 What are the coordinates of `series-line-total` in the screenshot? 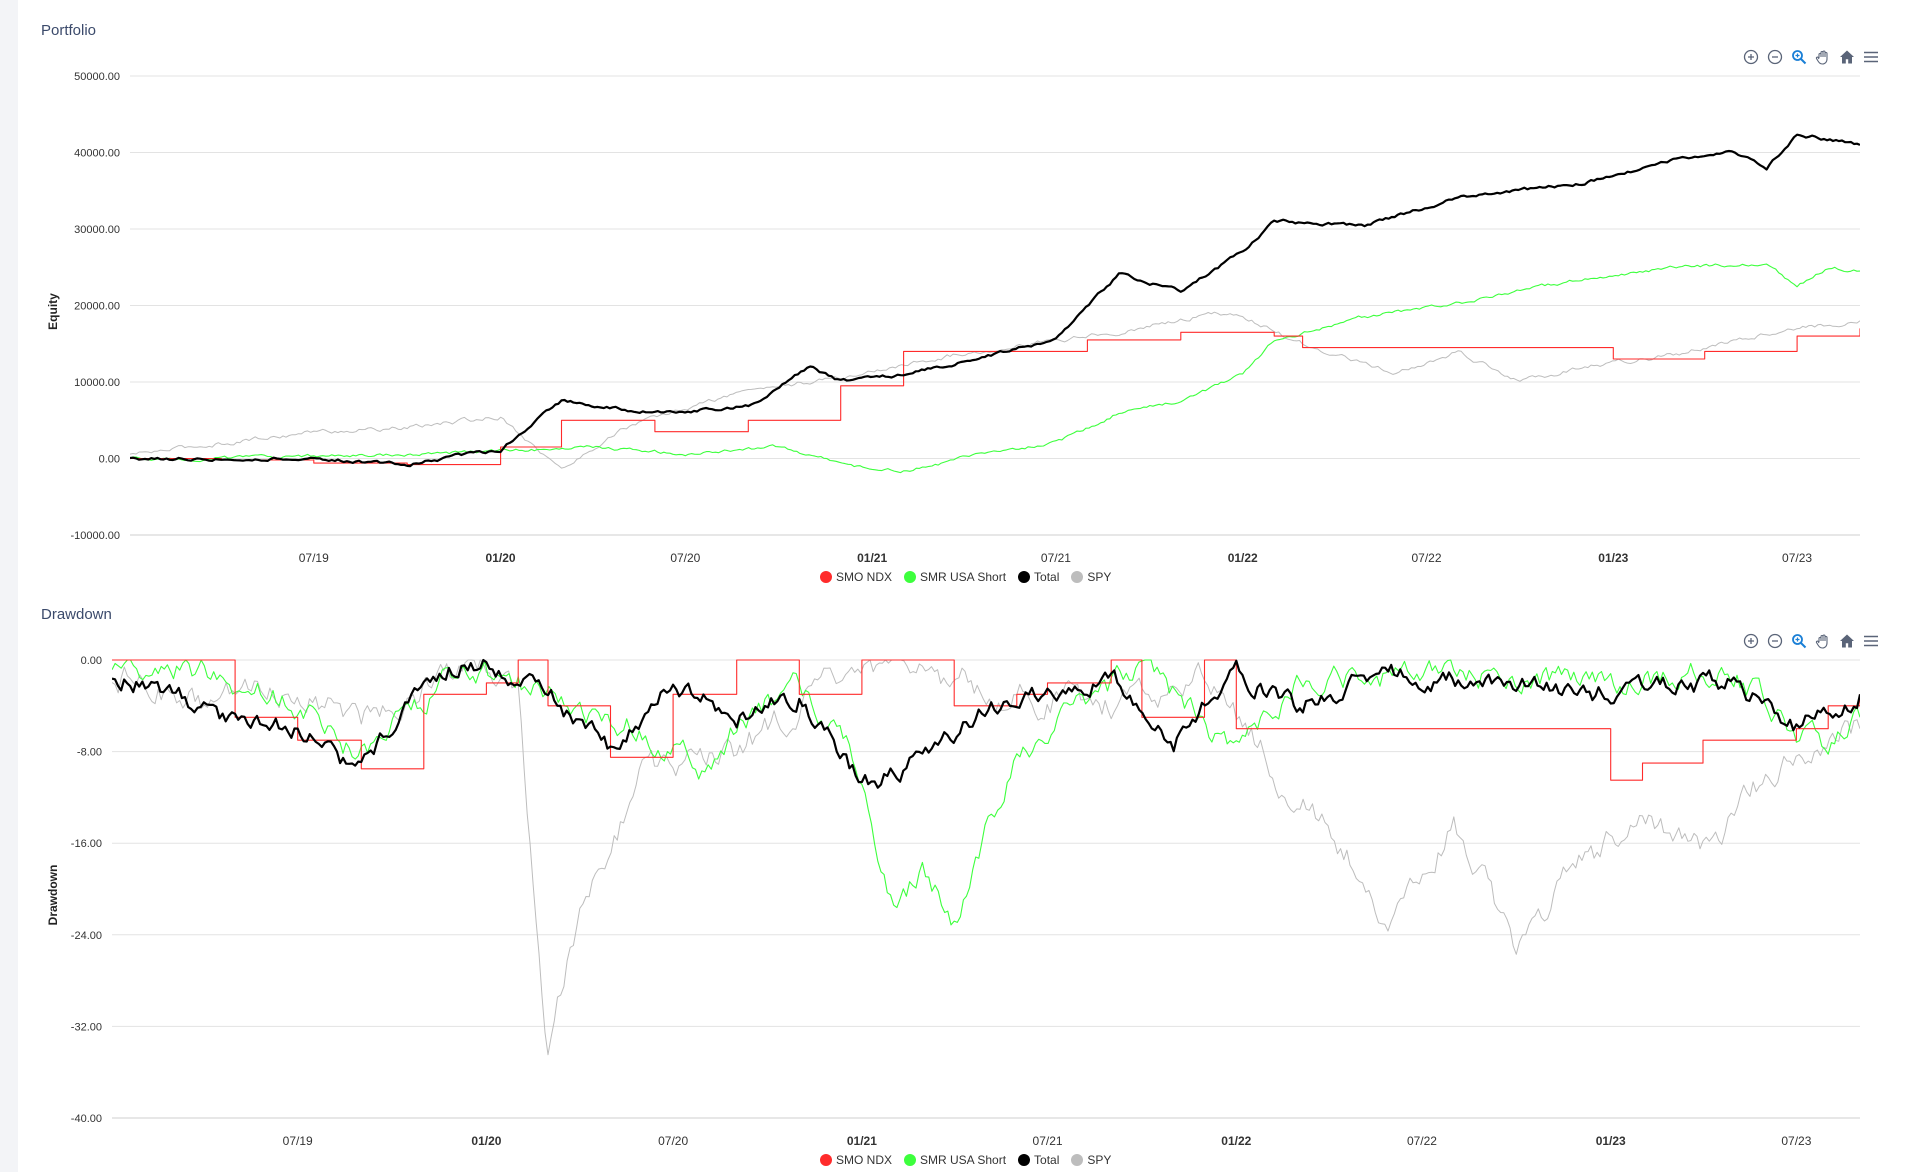 It's located at (986, 723).